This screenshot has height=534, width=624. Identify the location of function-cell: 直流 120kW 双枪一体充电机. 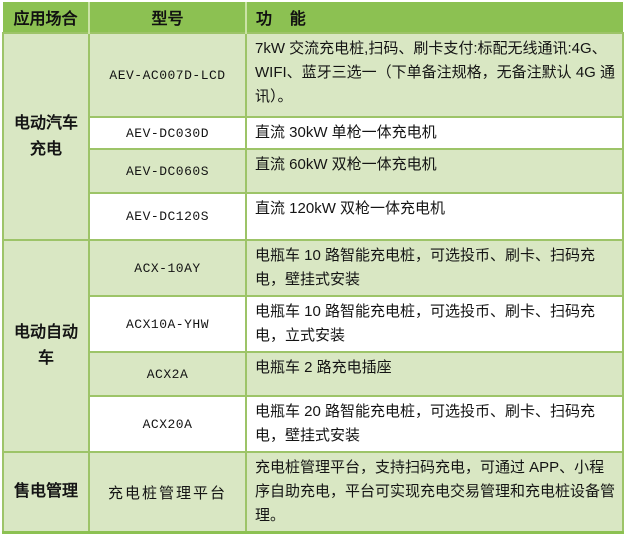
(434, 216).